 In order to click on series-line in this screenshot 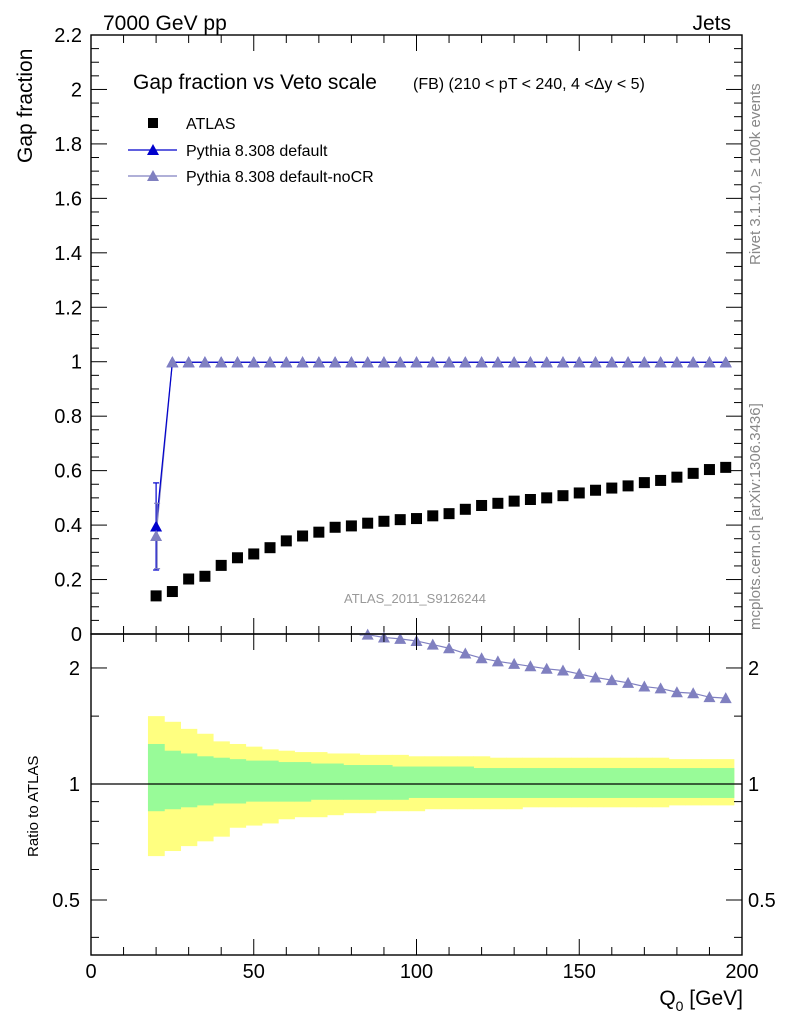, I will do `click(440, 449)`.